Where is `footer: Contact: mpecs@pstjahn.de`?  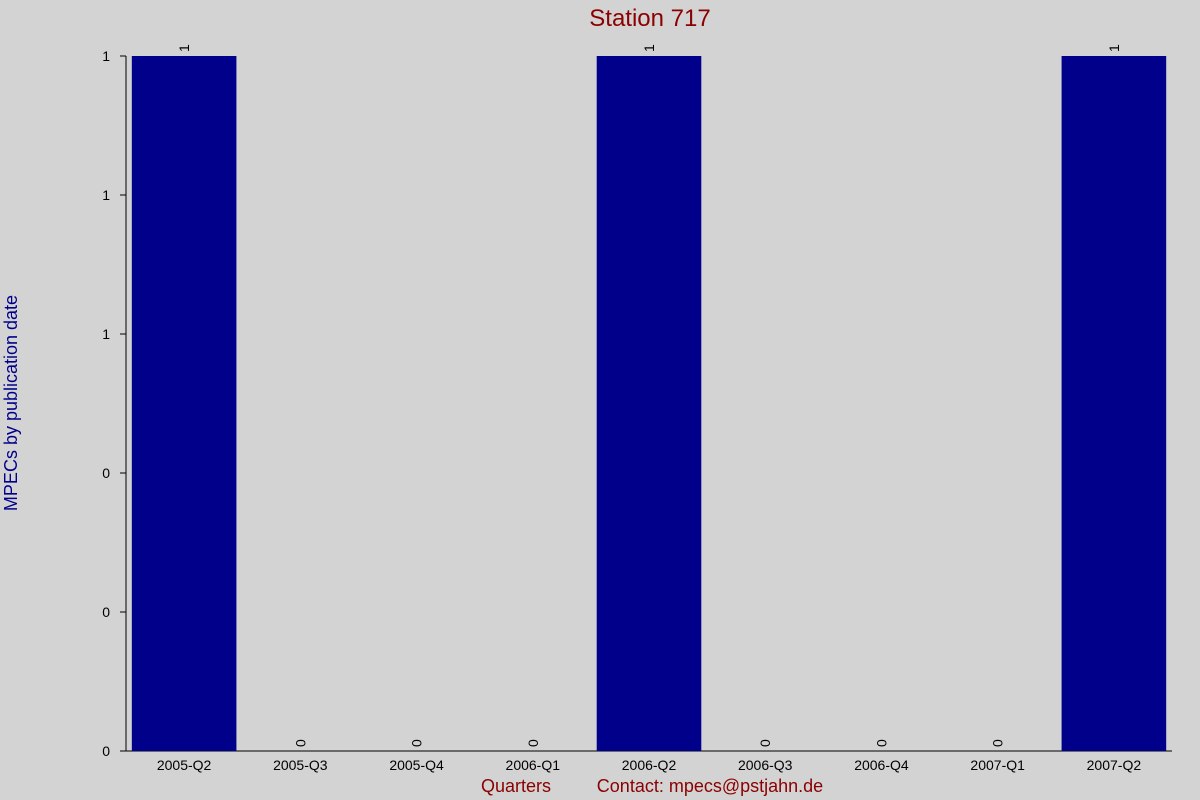
footer: Contact: mpecs@pstjahn.de is located at coordinates (710, 786).